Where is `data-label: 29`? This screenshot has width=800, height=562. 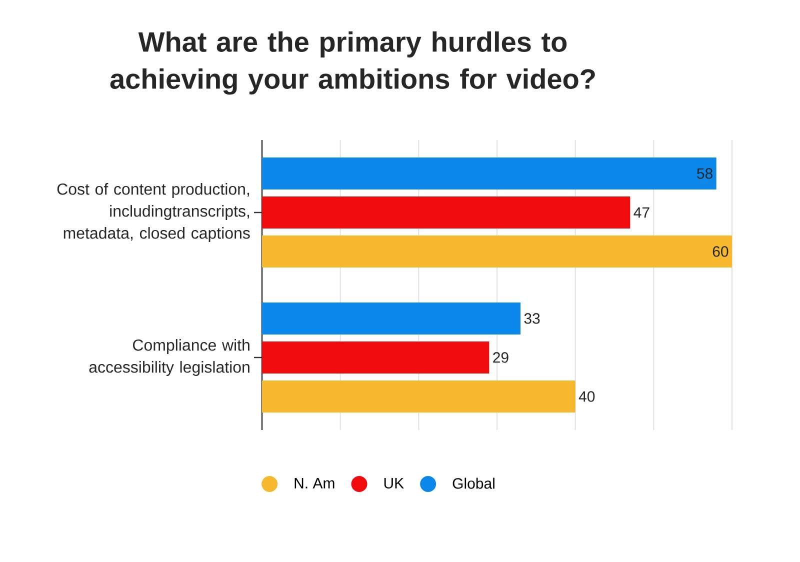 data-label: 29 is located at coordinates (500, 357).